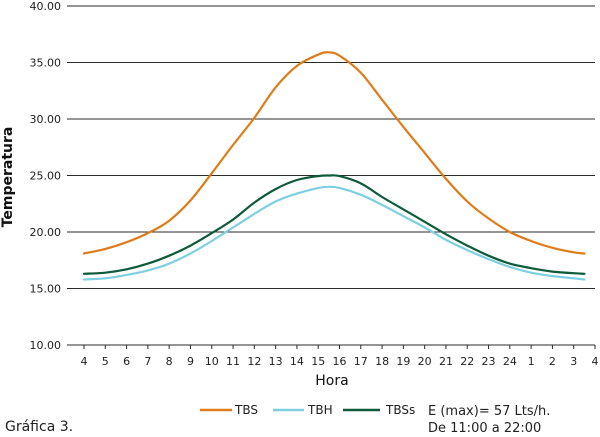 The height and width of the screenshot is (437, 600). I want to click on x-tick-label: 12, so click(254, 361).